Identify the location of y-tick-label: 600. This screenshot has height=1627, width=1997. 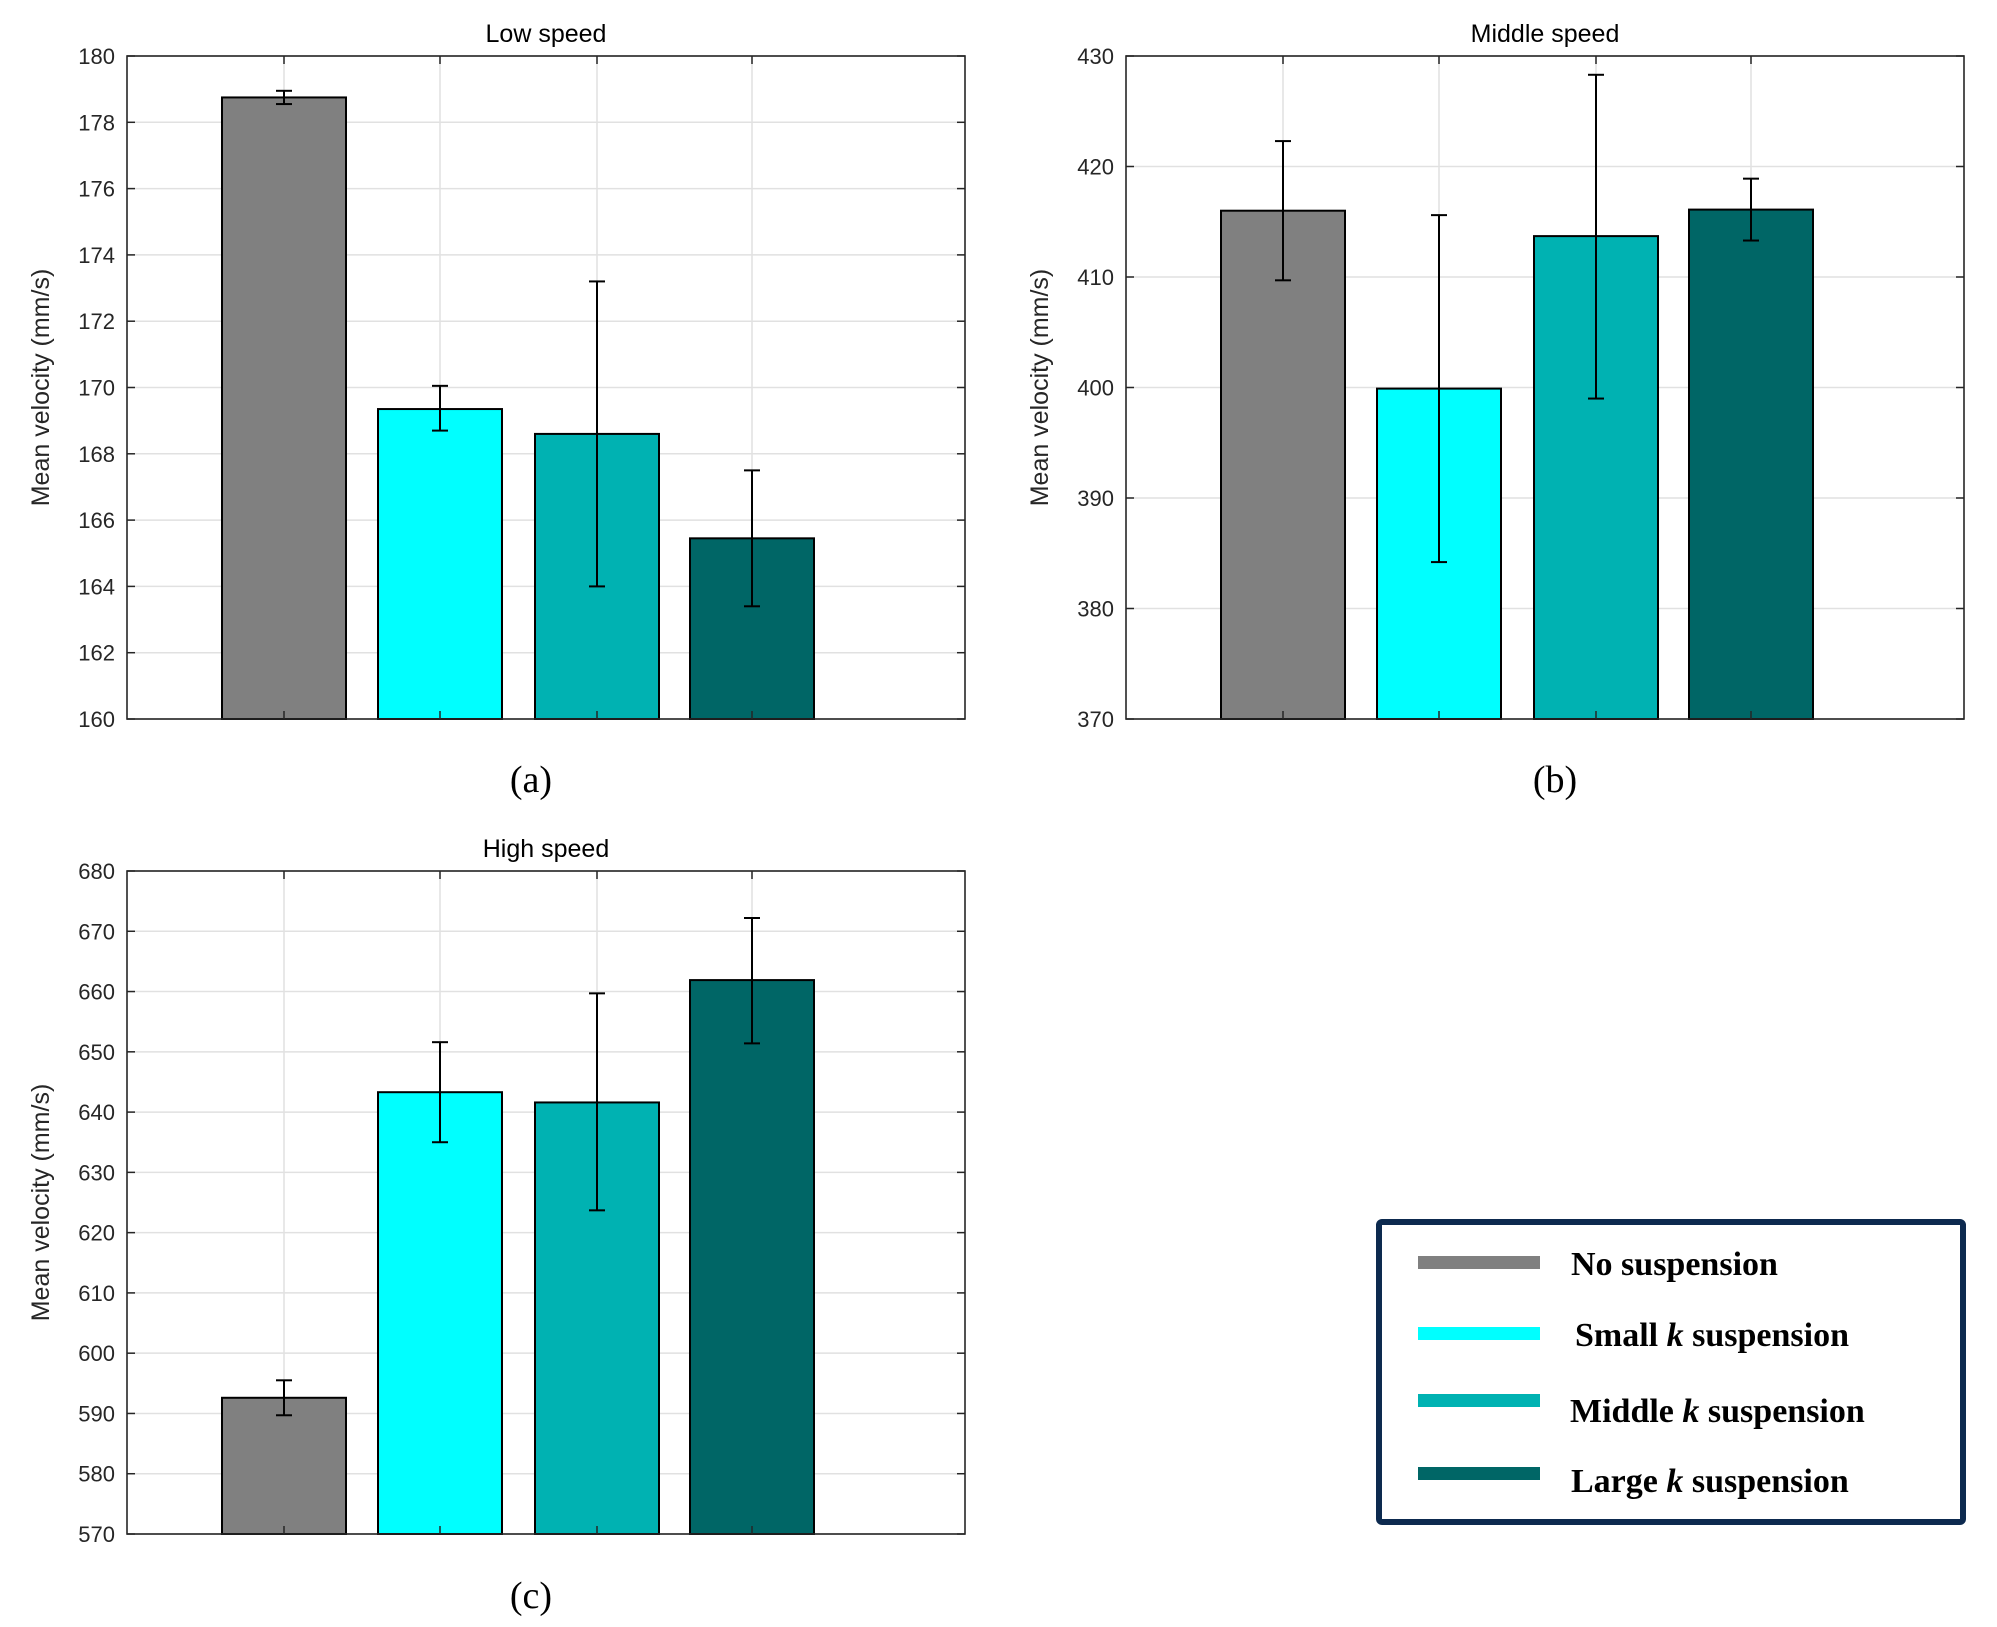
(96, 1353).